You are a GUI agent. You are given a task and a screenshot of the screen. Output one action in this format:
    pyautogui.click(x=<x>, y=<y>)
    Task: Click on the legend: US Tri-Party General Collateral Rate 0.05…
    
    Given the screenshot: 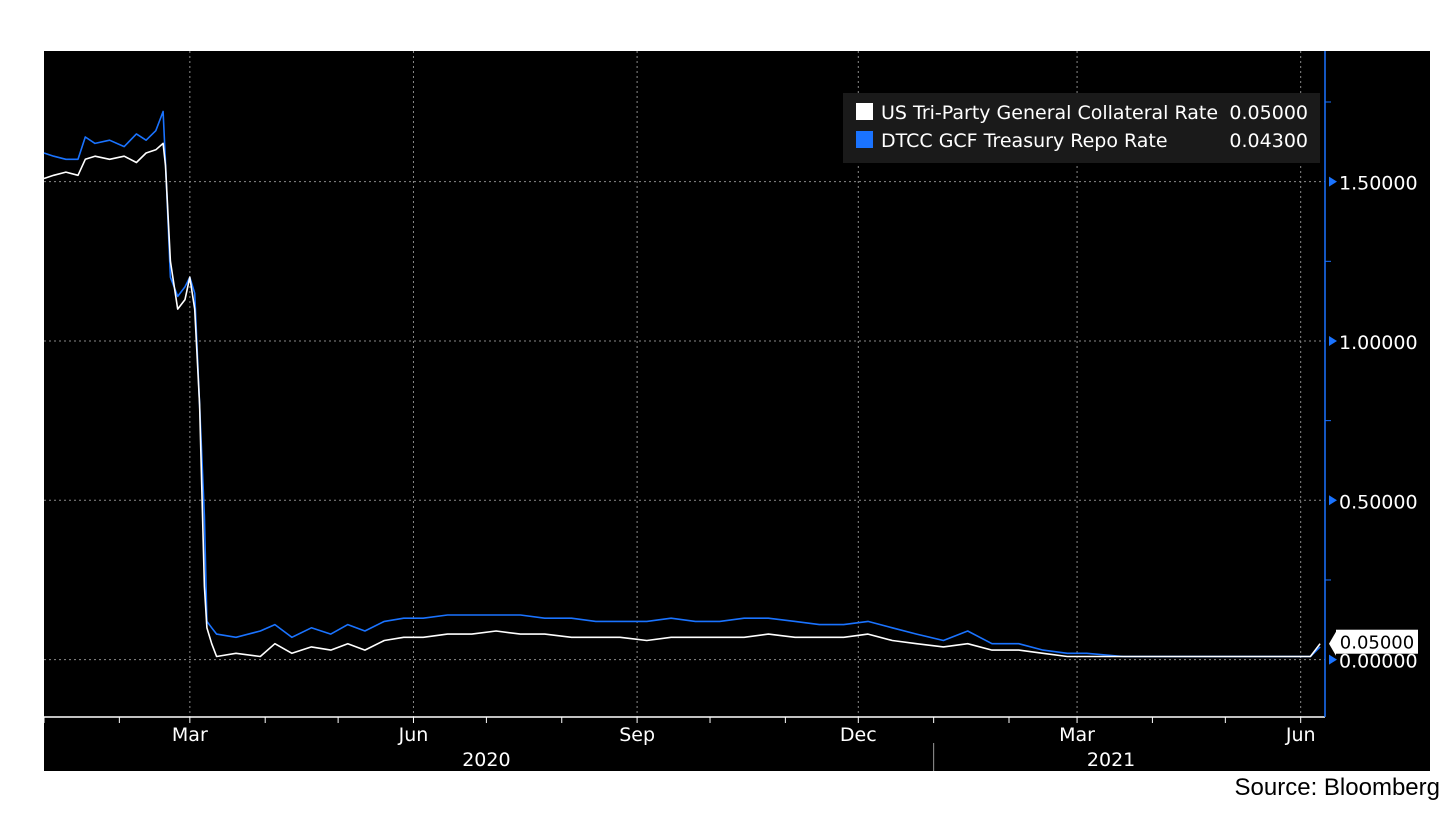 What is the action you would take?
    pyautogui.click(x=1081, y=128)
    